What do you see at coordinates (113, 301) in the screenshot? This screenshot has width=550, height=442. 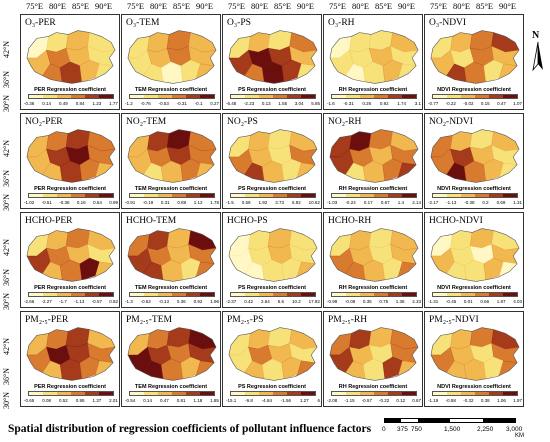 I see `legend-tick-label: 0.82` at bounding box center [113, 301].